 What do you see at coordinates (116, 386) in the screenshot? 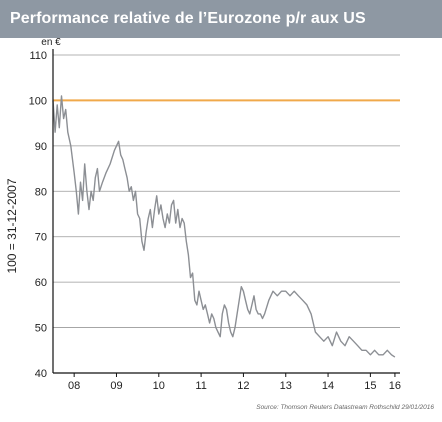
I see `x-tick-label-09: 09` at bounding box center [116, 386].